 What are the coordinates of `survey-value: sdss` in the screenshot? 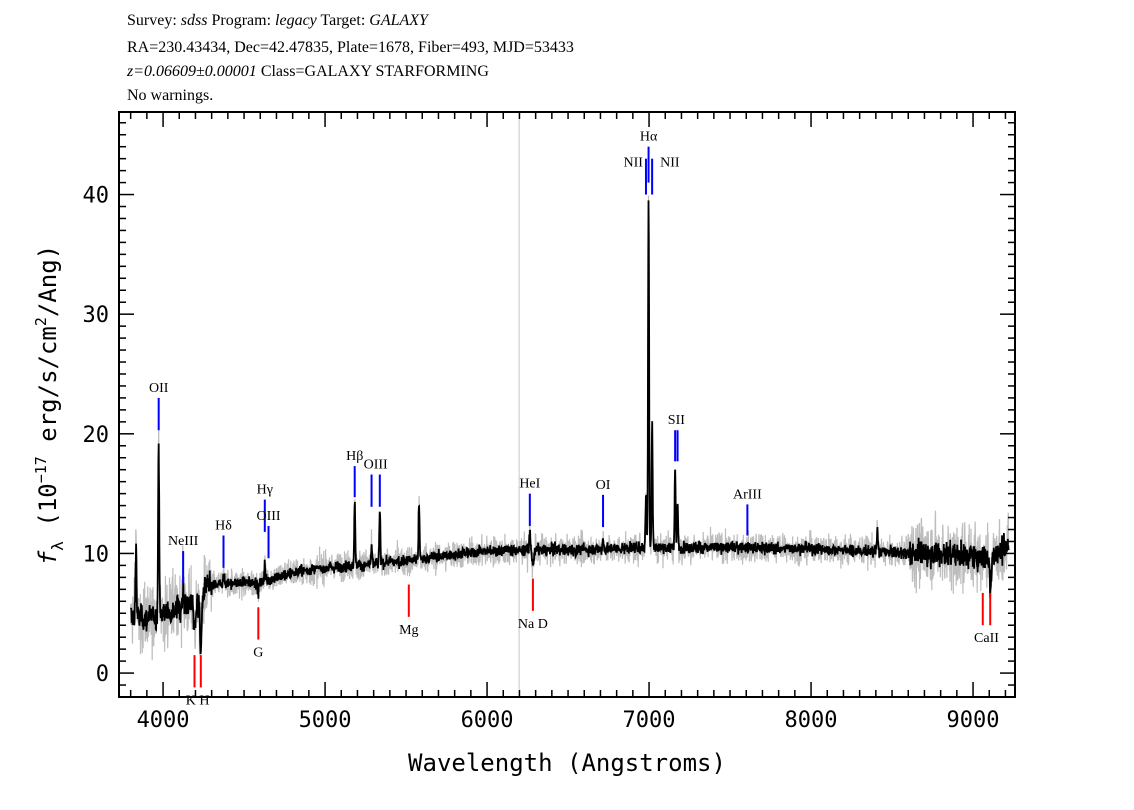 It's located at (194, 20).